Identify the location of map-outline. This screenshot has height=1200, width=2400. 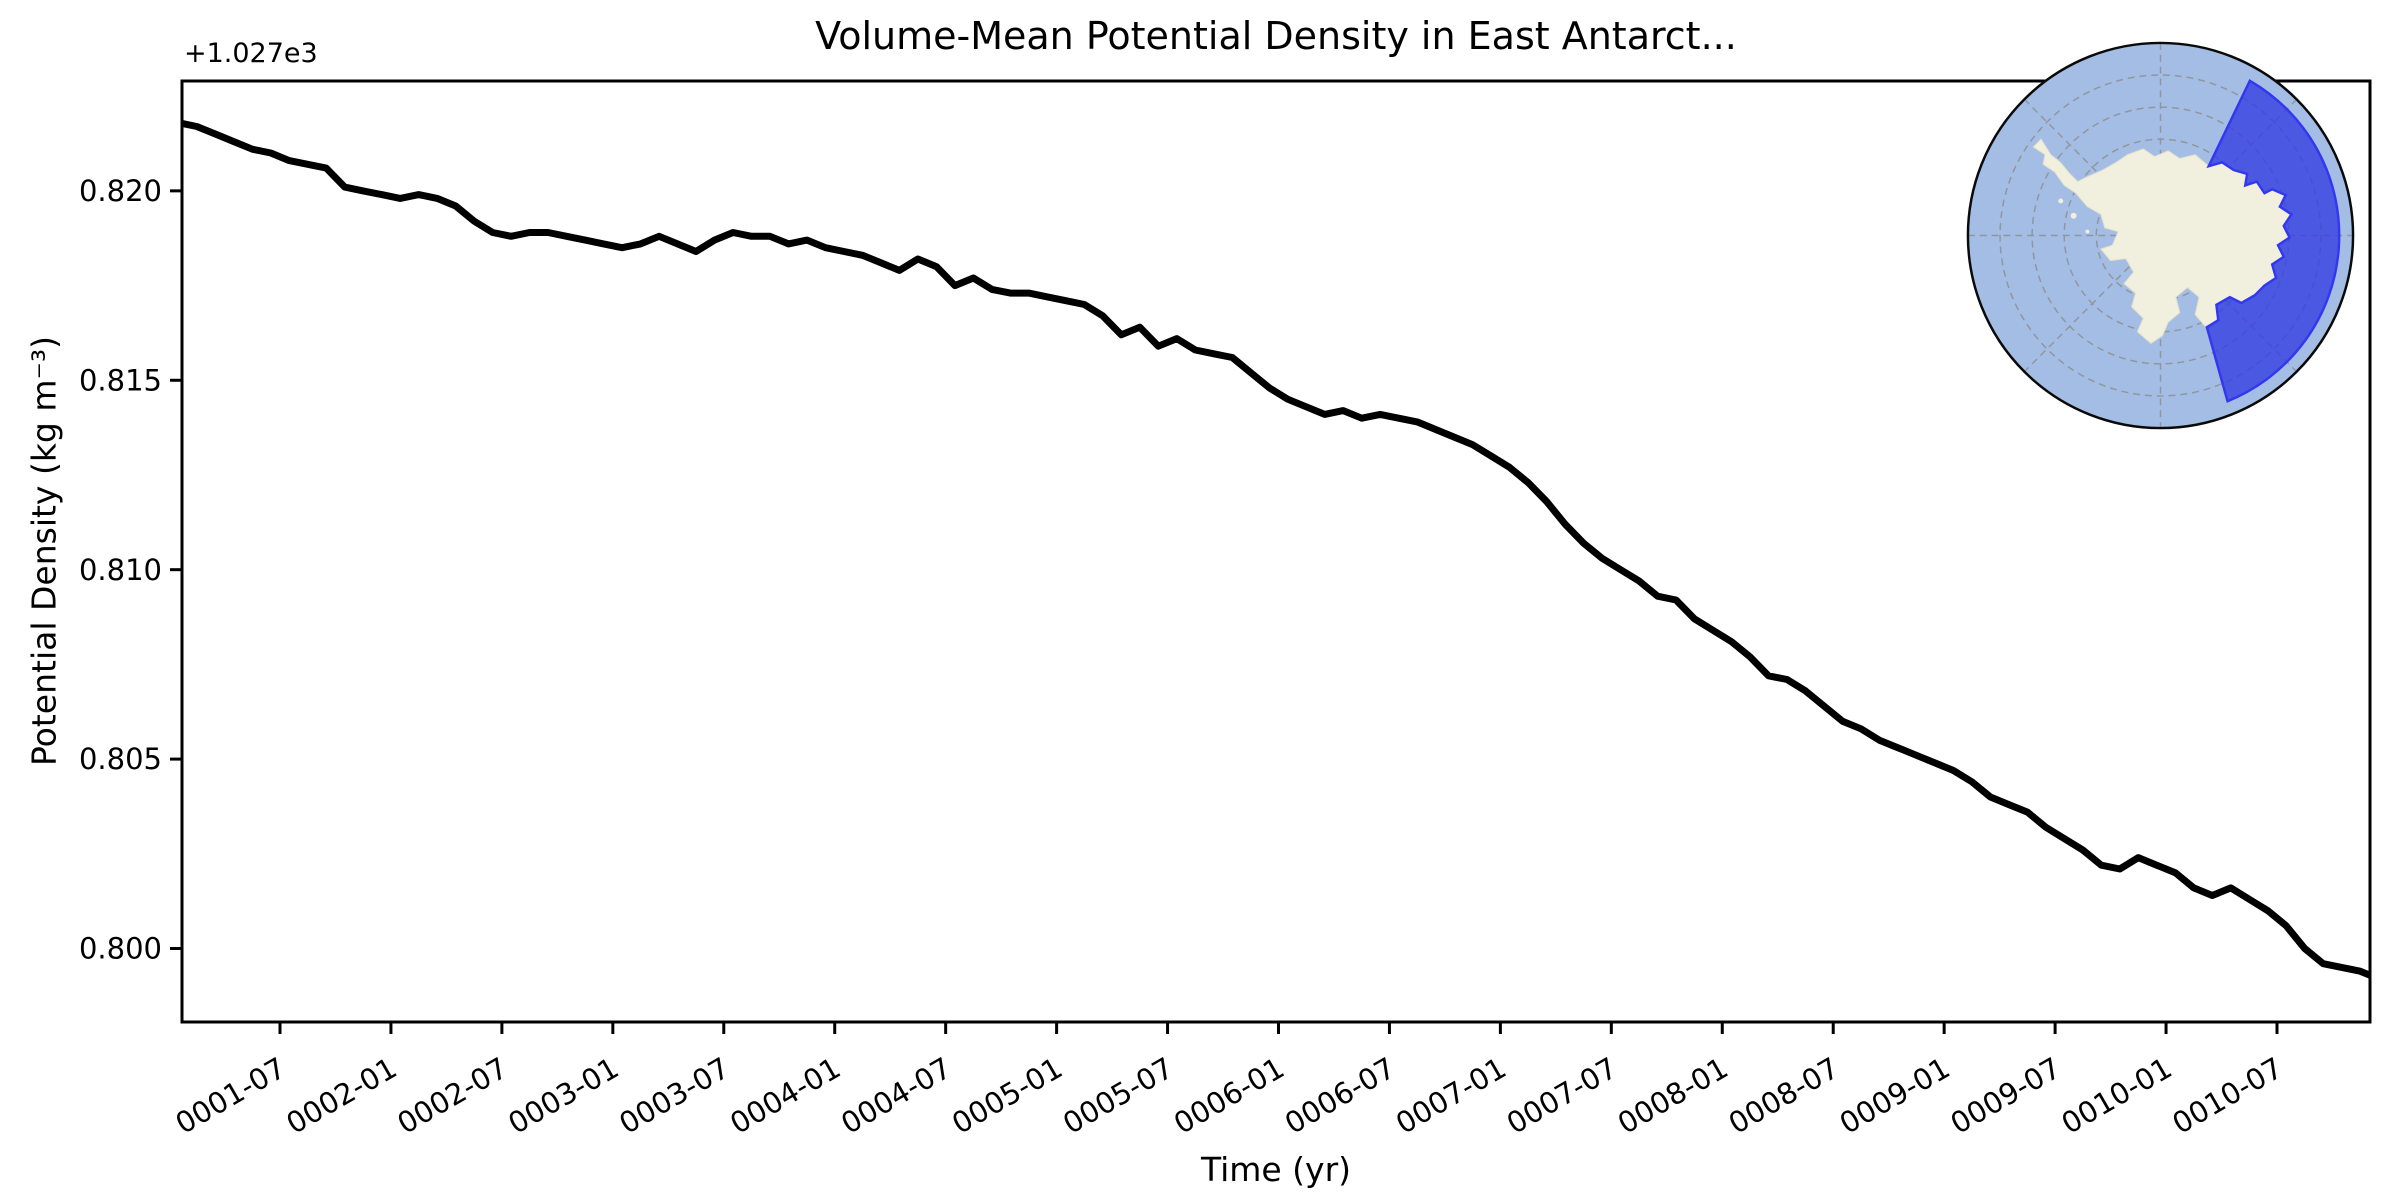
(2160, 235).